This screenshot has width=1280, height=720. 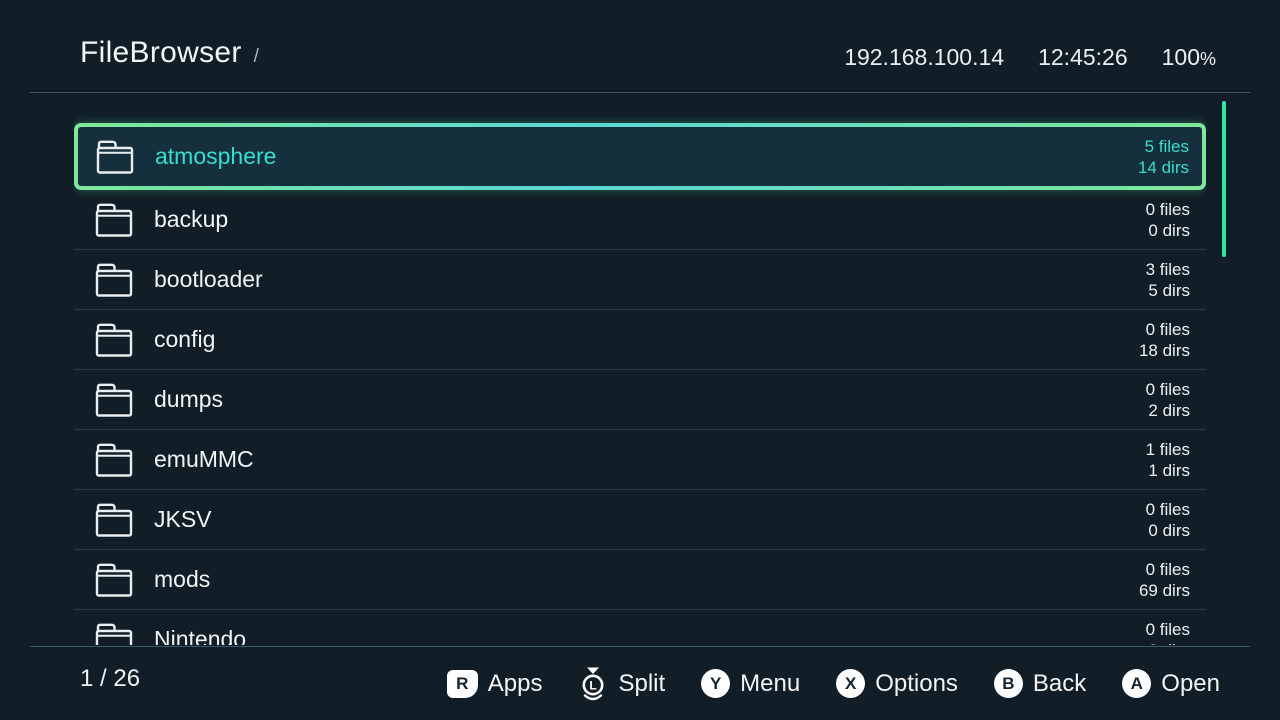 I want to click on files-count: 5 files, so click(x=1166, y=146).